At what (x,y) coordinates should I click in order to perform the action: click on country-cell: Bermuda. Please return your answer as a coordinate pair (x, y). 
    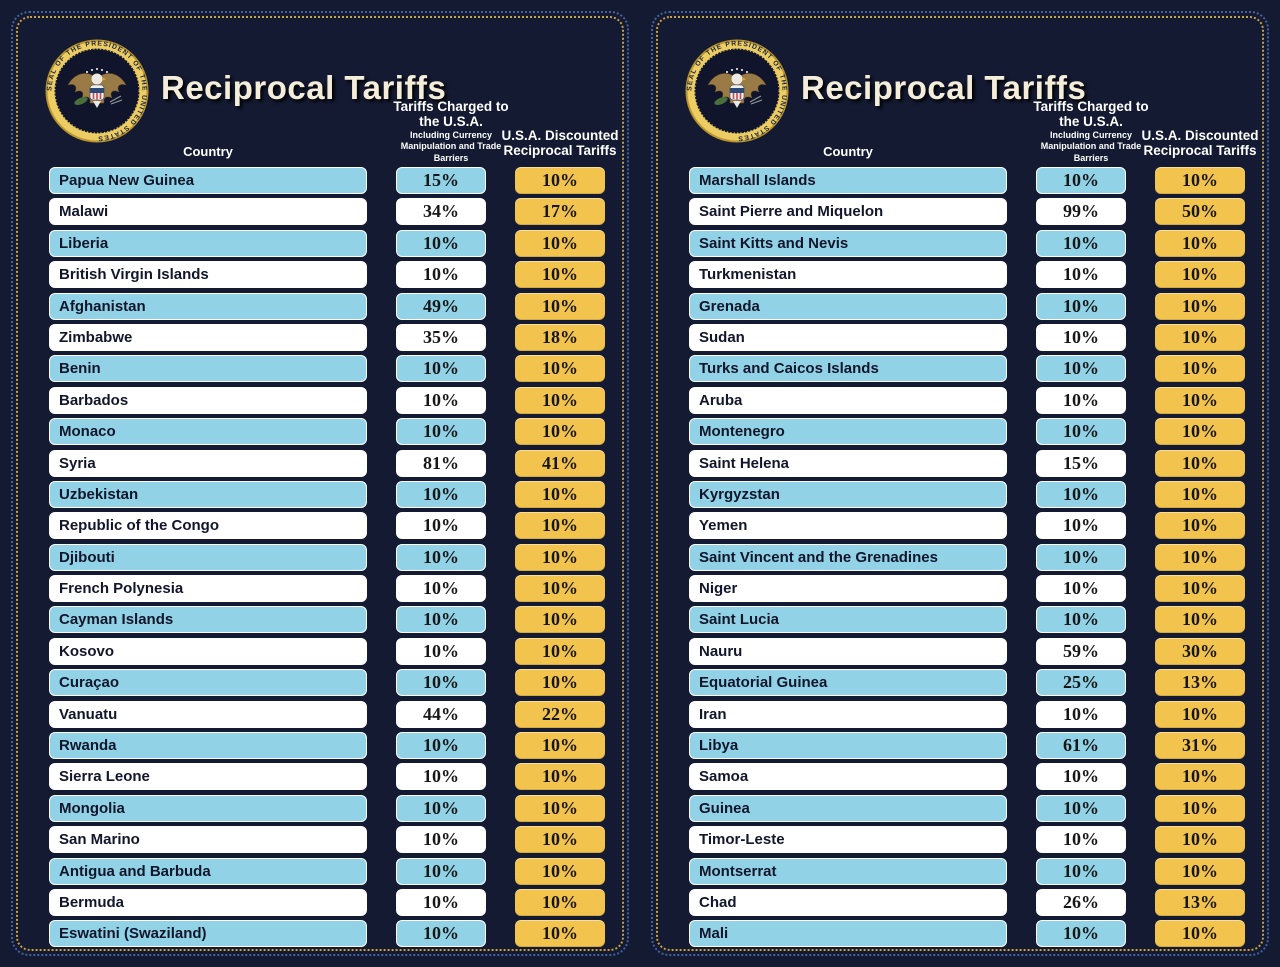
    Looking at the image, I should click on (208, 902).